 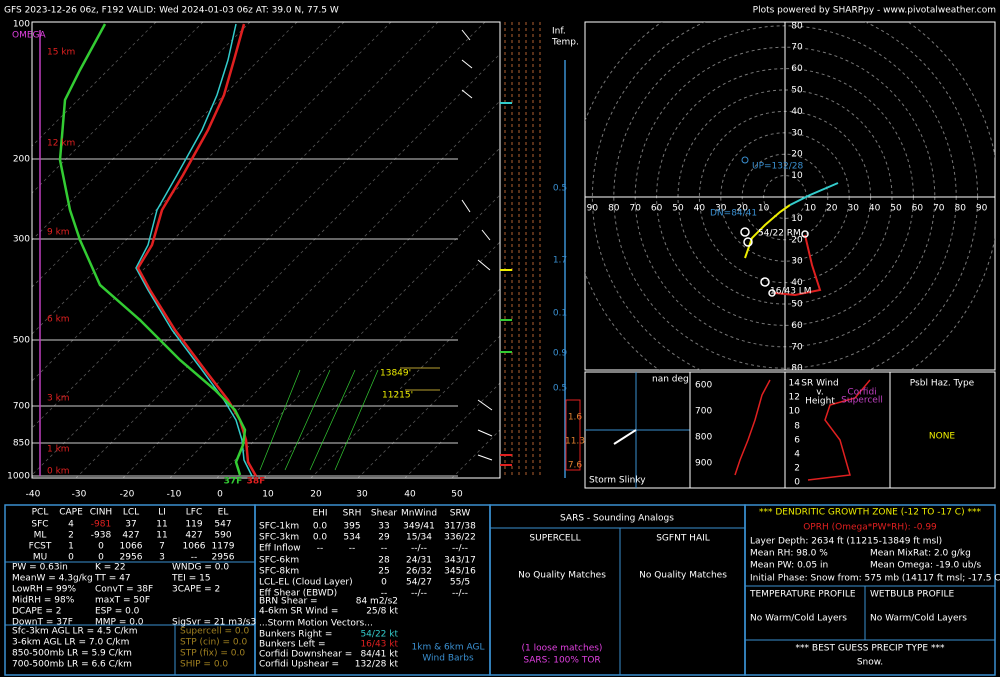 What do you see at coordinates (384, 514) in the screenshot?
I see `column-header: Shear` at bounding box center [384, 514].